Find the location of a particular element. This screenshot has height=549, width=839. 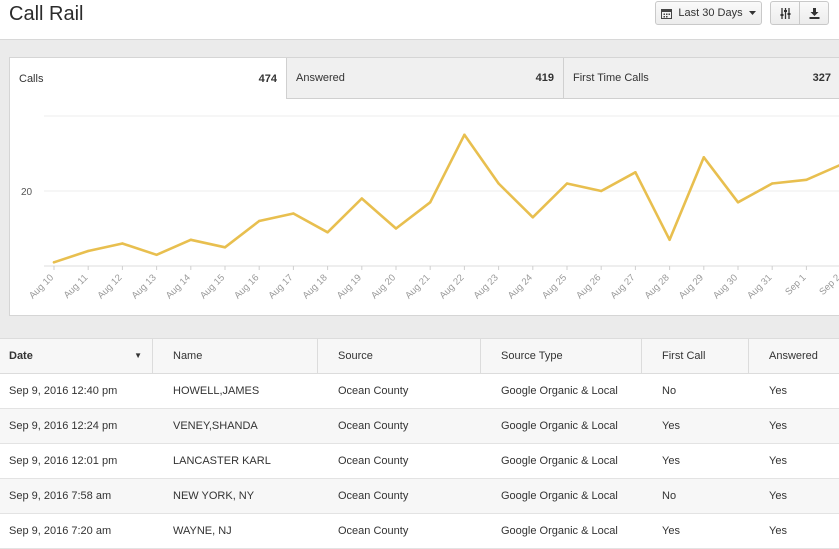

cell-name: LANCASTER KARL is located at coordinates (222, 461).